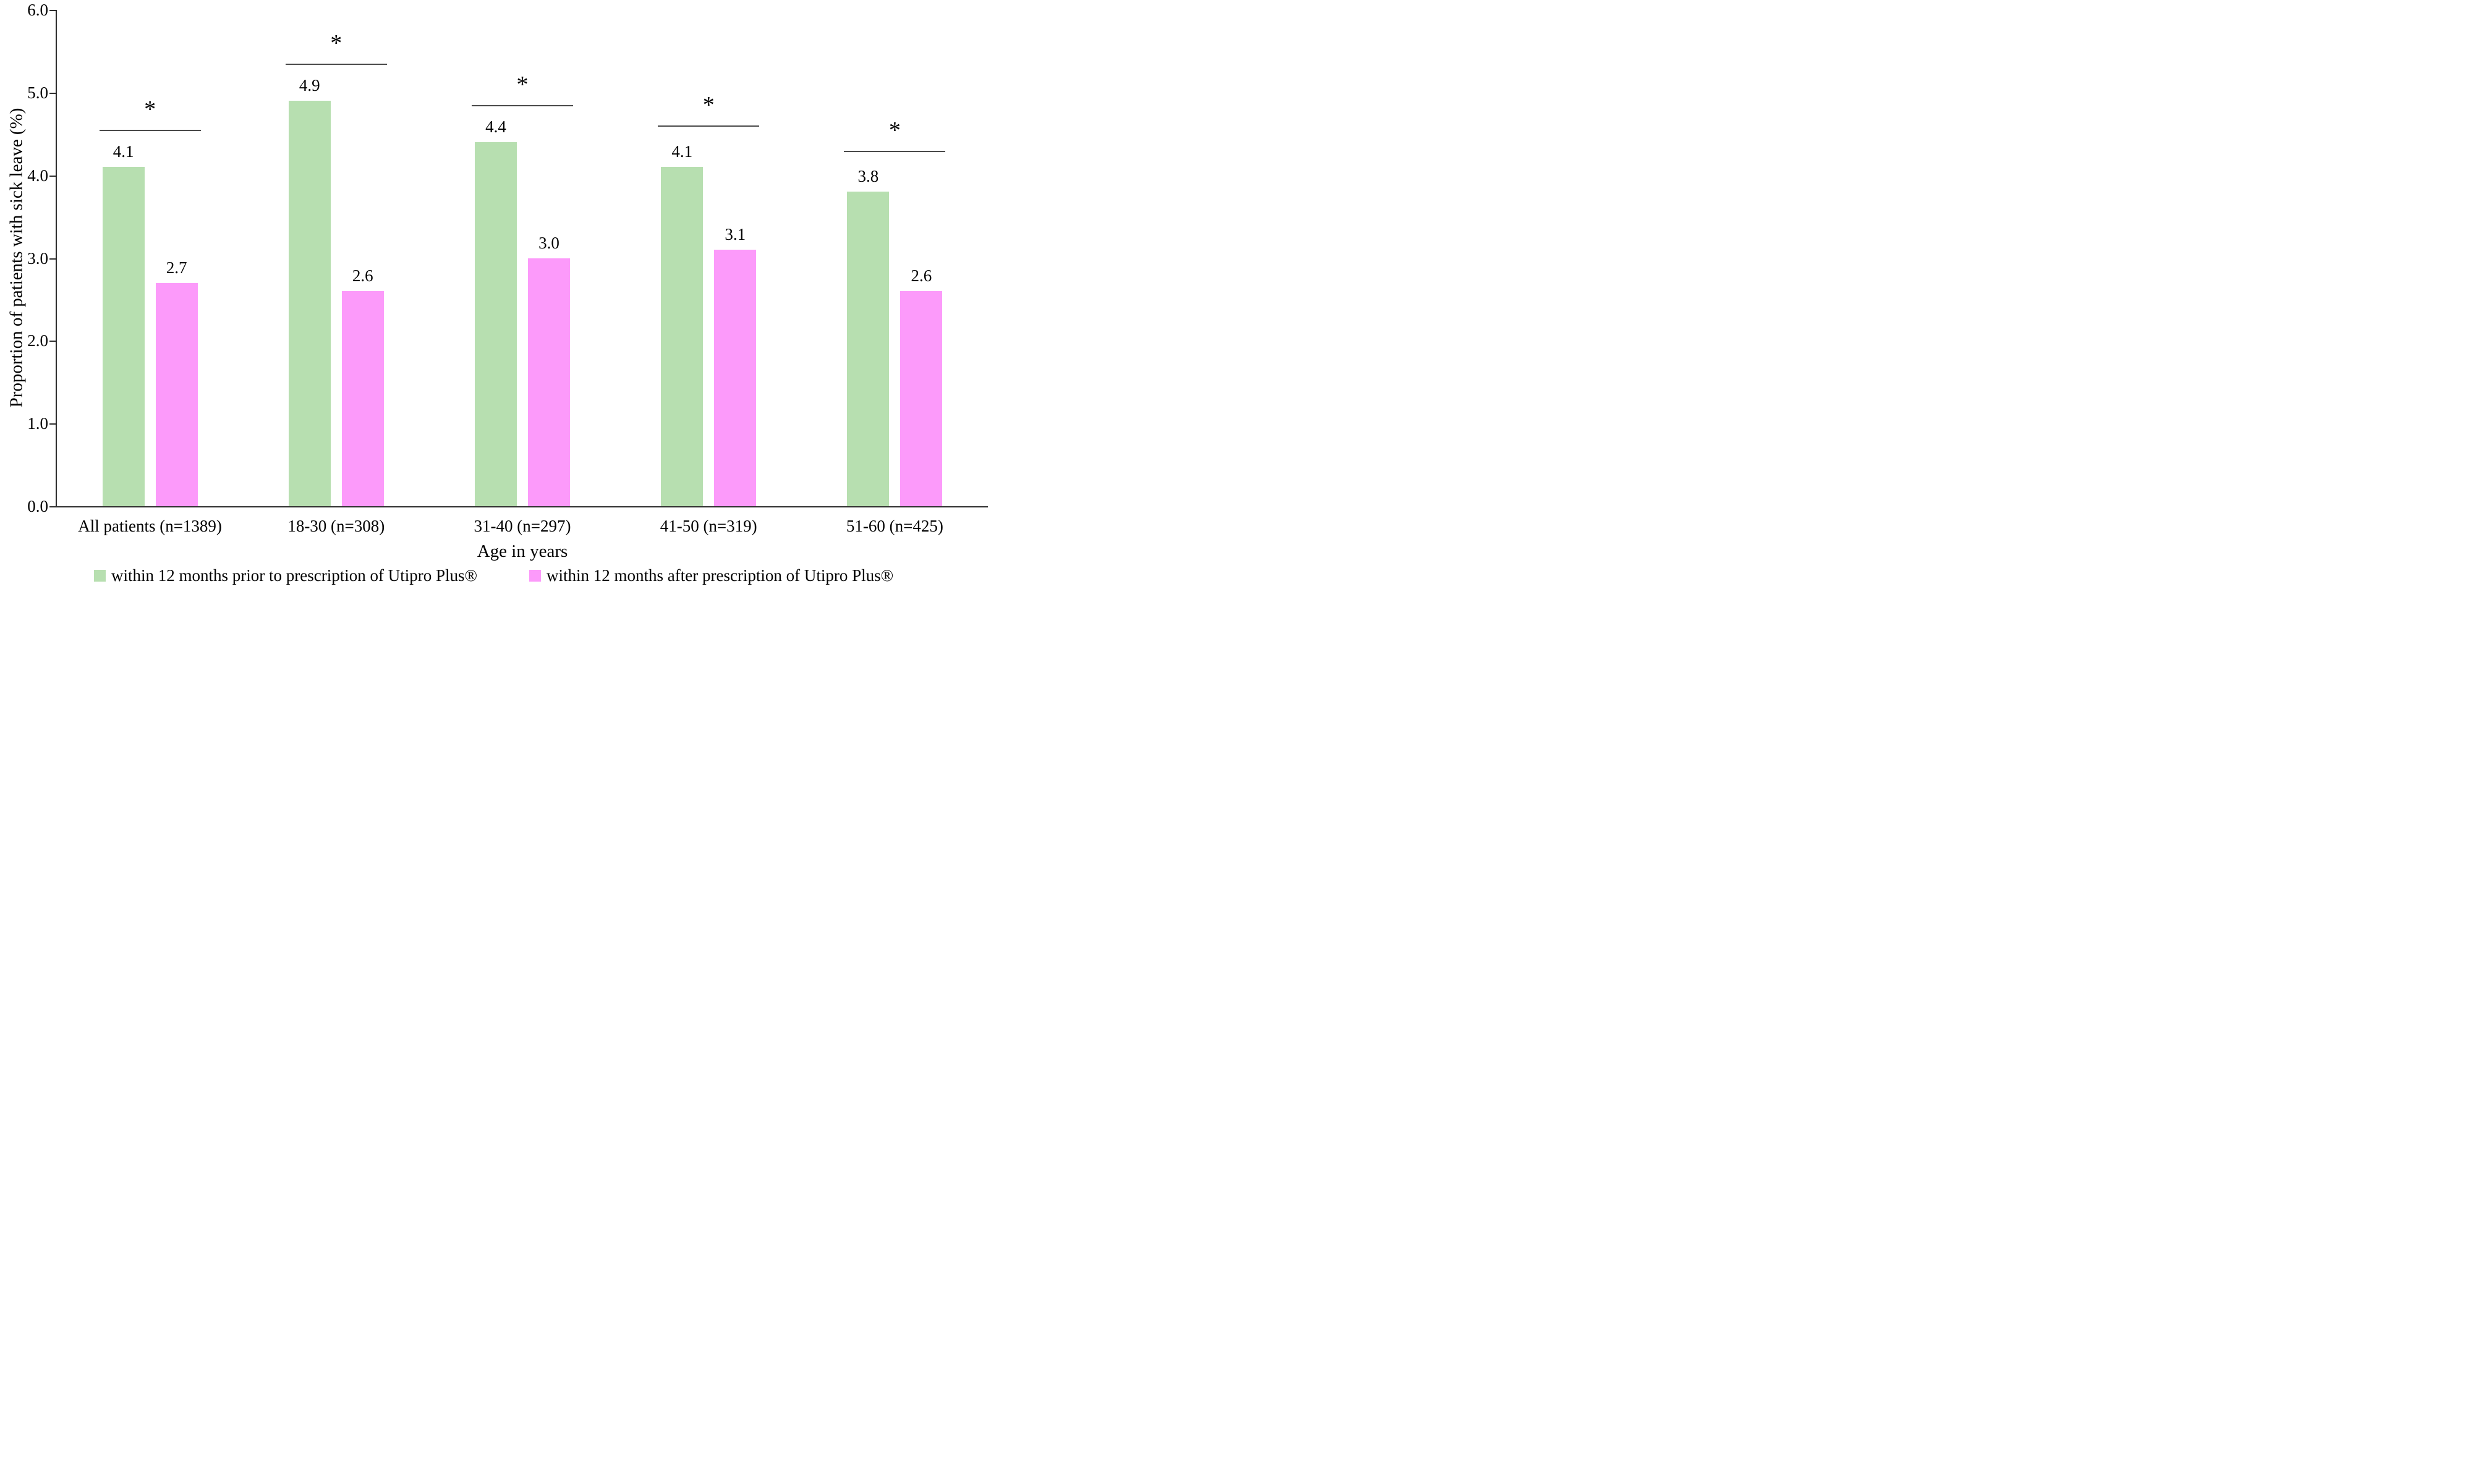  I want to click on y-tick-label: 2.0, so click(37, 341).